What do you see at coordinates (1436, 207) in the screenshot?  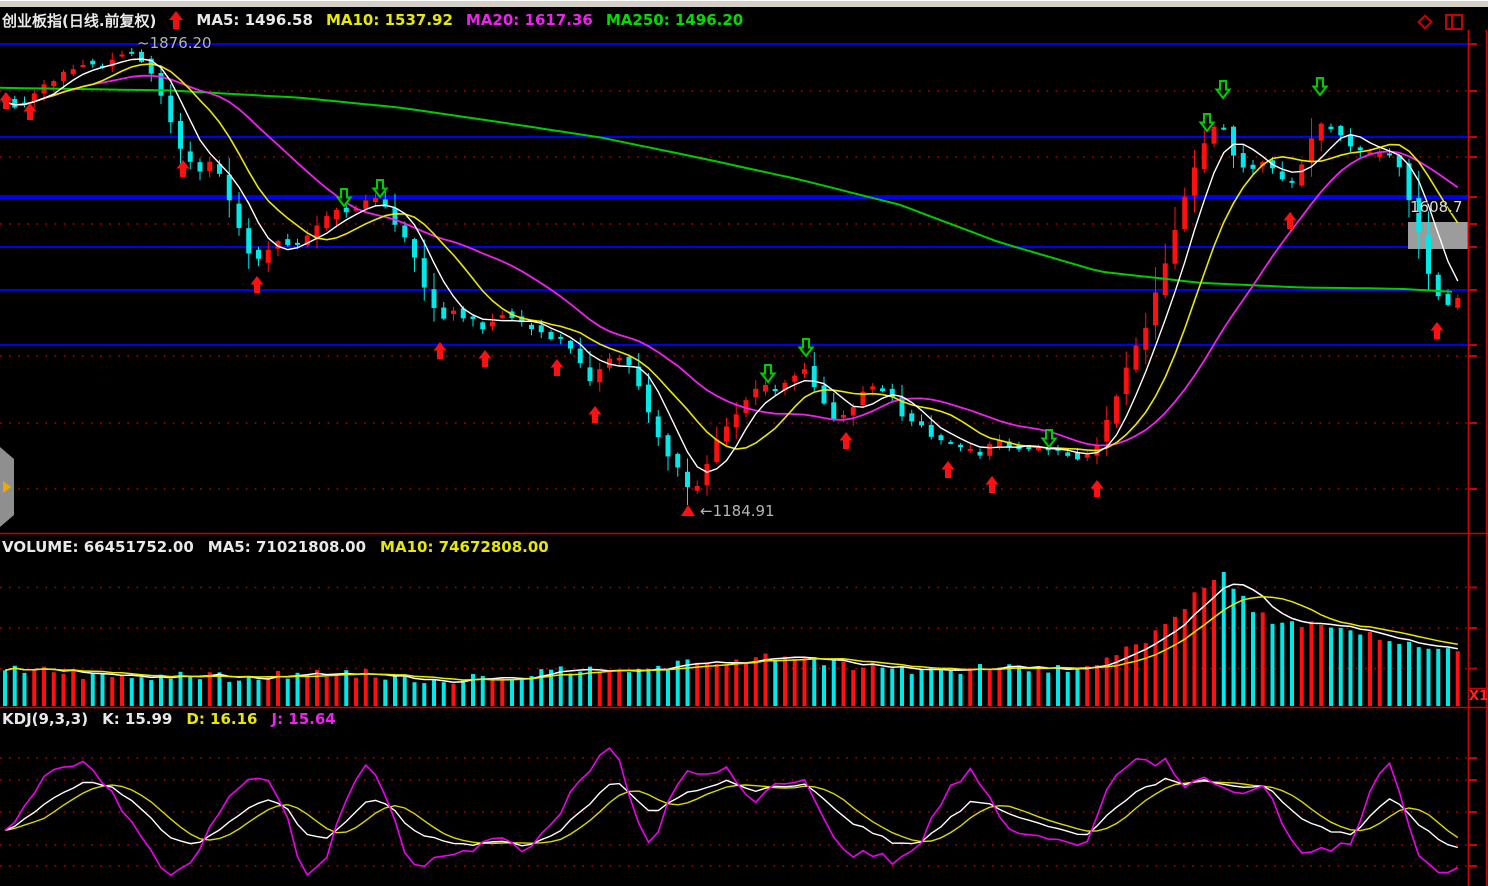 I see `last-price-tag-label: 1608.7` at bounding box center [1436, 207].